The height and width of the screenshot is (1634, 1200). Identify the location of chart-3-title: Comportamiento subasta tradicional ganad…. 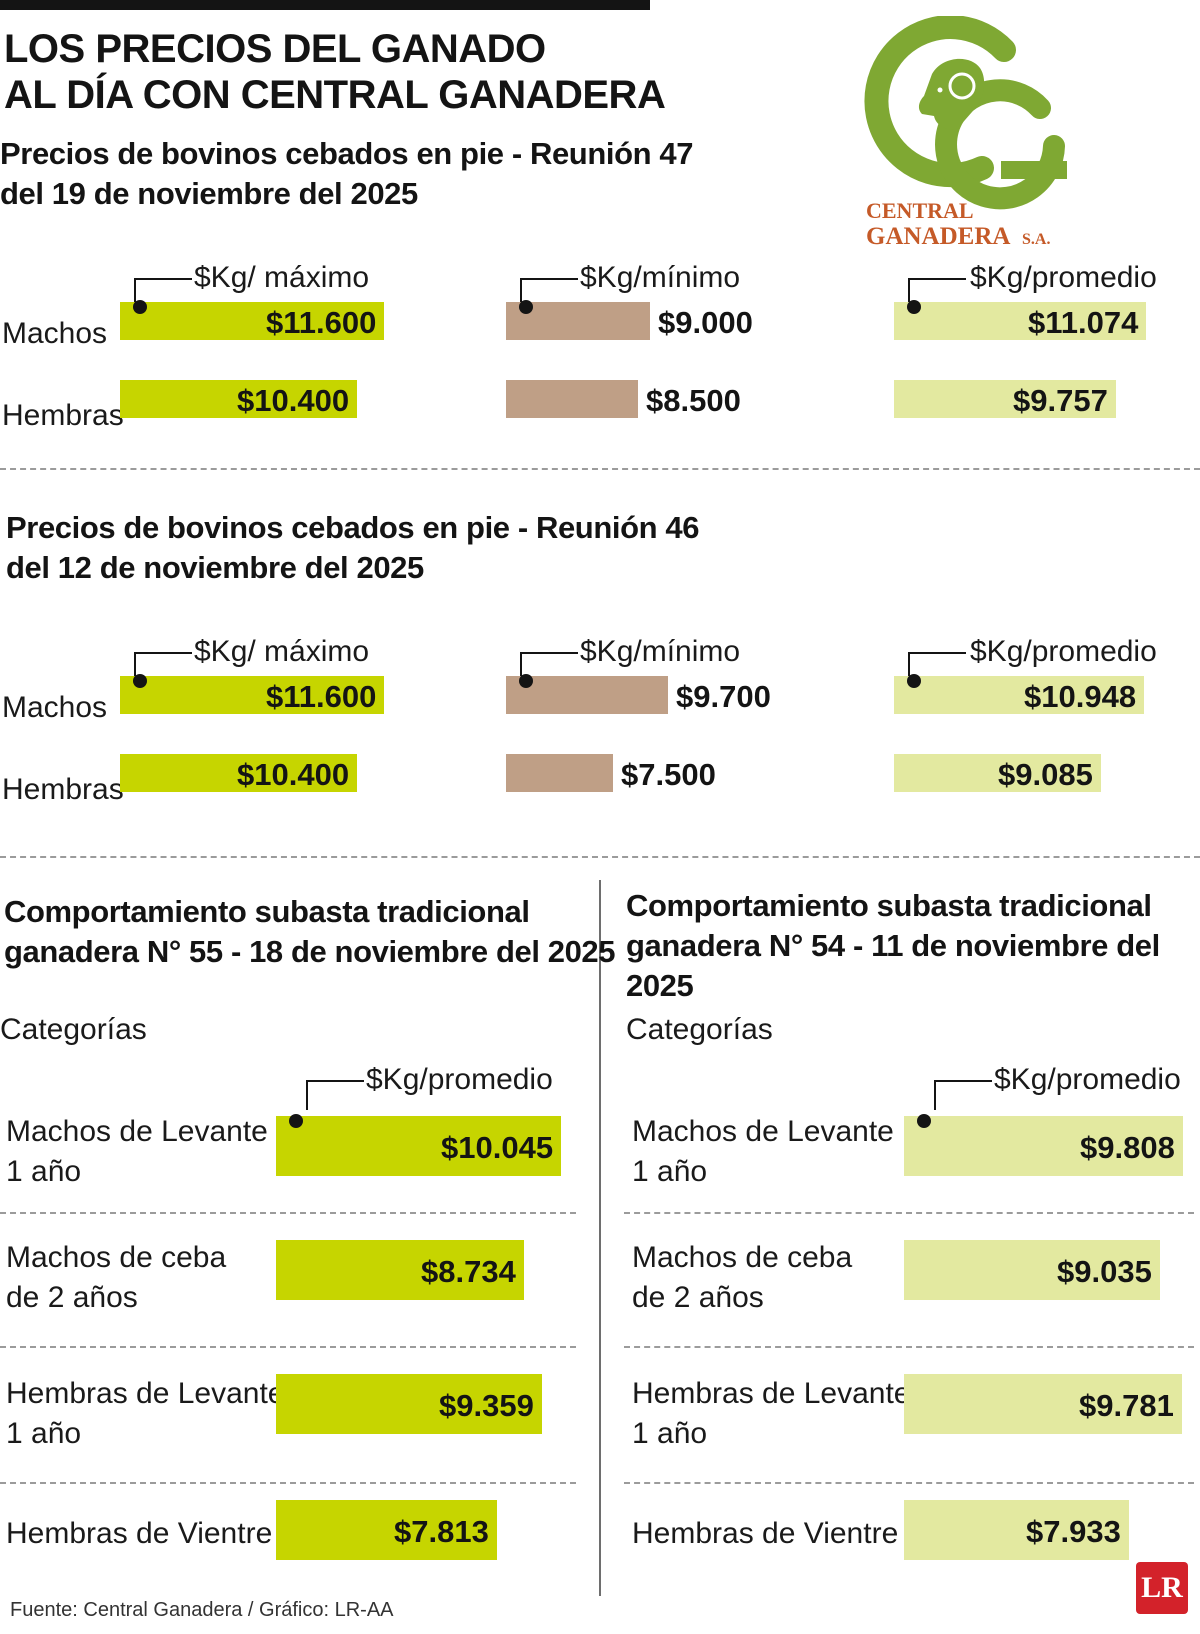
(310, 932).